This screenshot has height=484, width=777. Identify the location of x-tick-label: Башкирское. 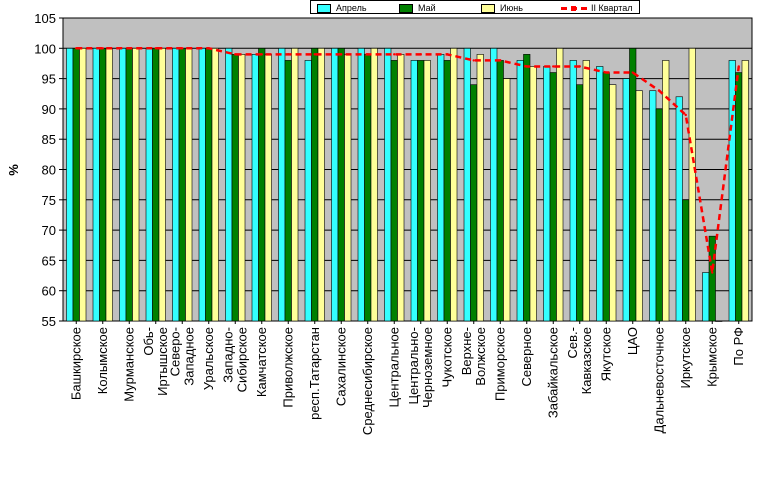
(75, 363).